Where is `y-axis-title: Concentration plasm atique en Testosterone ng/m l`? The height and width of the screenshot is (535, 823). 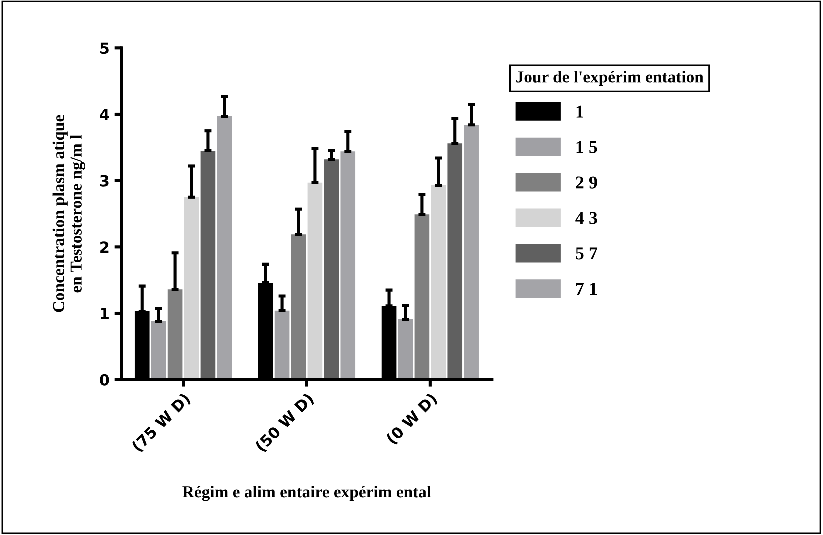
y-axis-title: Concentration plasm atique en Testosterone ng/m l is located at coordinates (69, 213).